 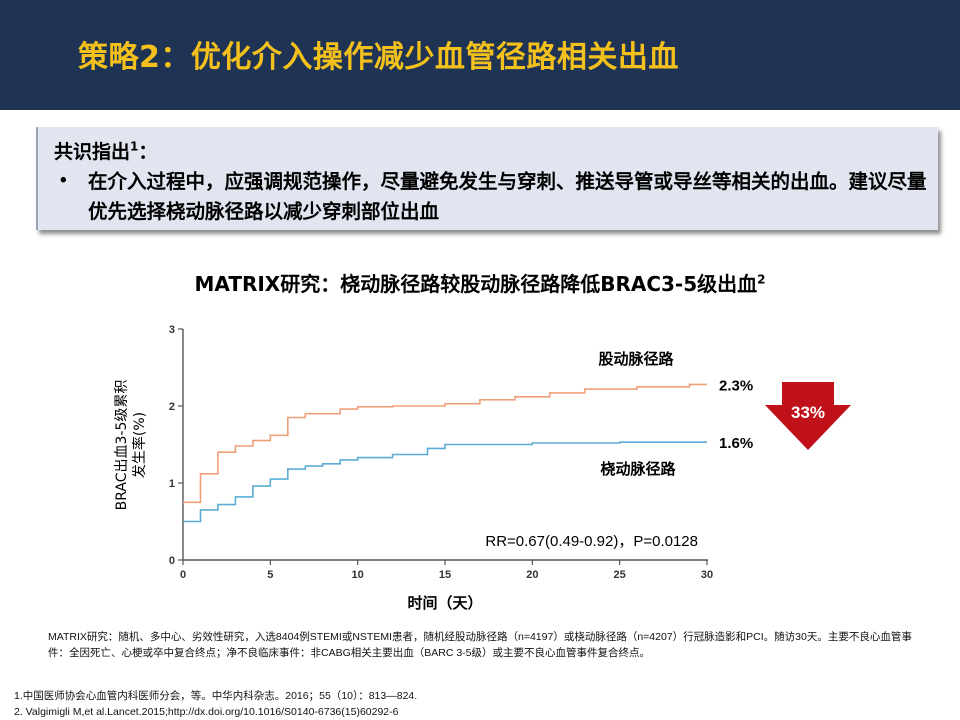 What do you see at coordinates (131, 445) in the screenshot?
I see `y-axis-title: BRAC出血3-5级累积 发生率(%)` at bounding box center [131, 445].